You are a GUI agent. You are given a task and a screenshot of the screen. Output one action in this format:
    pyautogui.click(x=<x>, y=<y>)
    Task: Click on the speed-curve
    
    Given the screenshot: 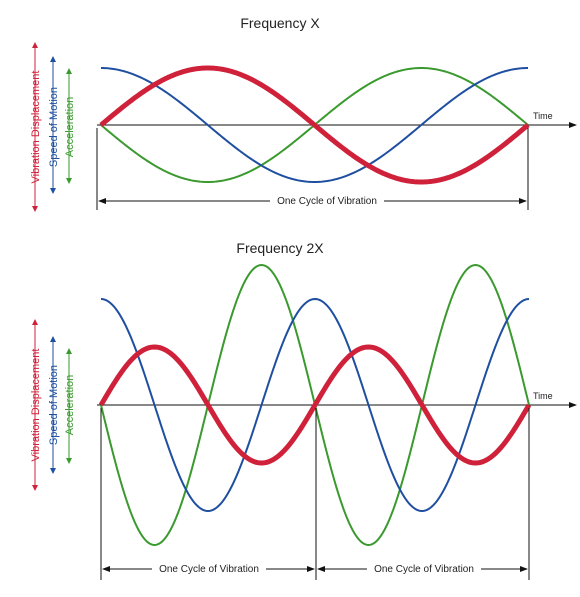 What is the action you would take?
    pyautogui.click(x=314, y=125)
    